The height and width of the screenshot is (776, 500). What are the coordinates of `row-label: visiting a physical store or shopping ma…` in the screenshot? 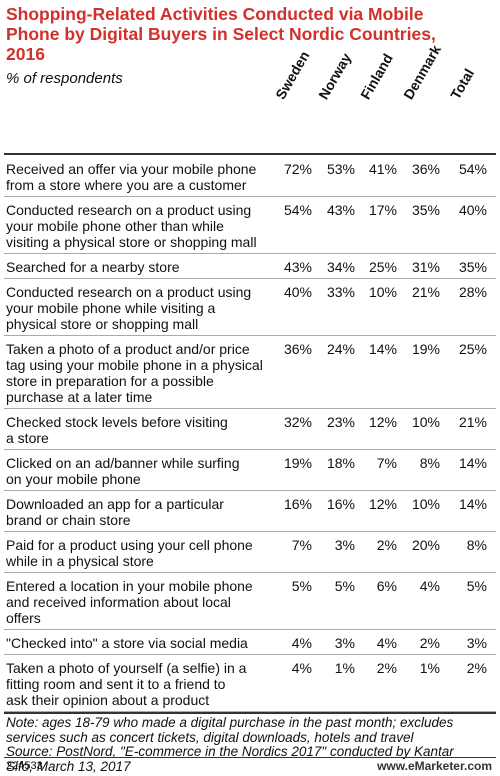 It's located at (131, 242).